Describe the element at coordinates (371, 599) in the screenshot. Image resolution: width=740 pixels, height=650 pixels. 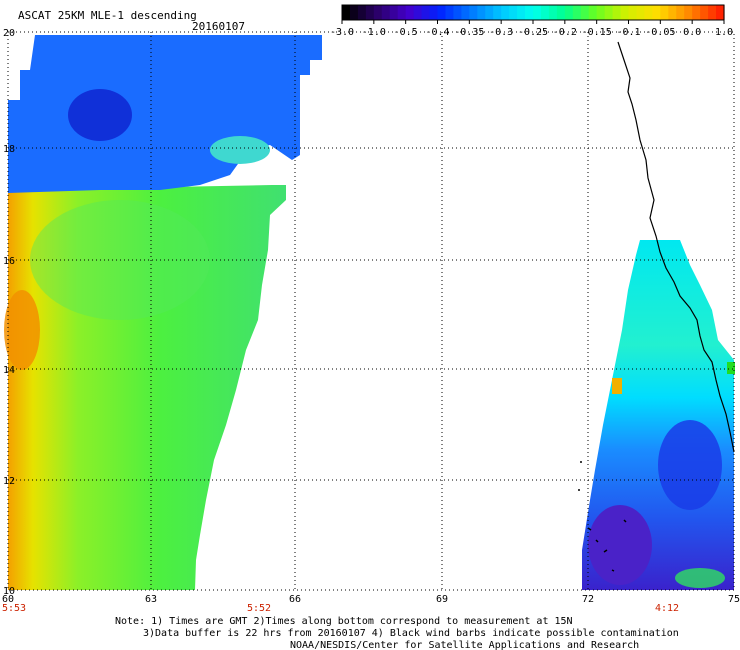
I see `longitude-labels: 60 63 66 69 72 75` at that location.